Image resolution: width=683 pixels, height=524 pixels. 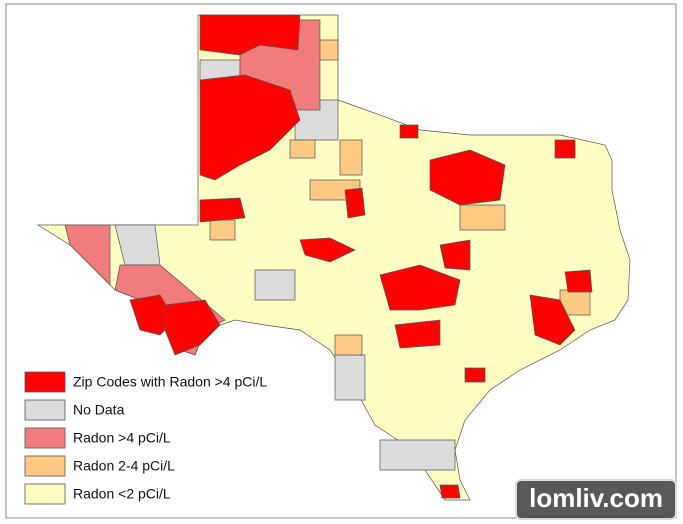 What do you see at coordinates (99, 410) in the screenshot?
I see `legend-label: No Data` at bounding box center [99, 410].